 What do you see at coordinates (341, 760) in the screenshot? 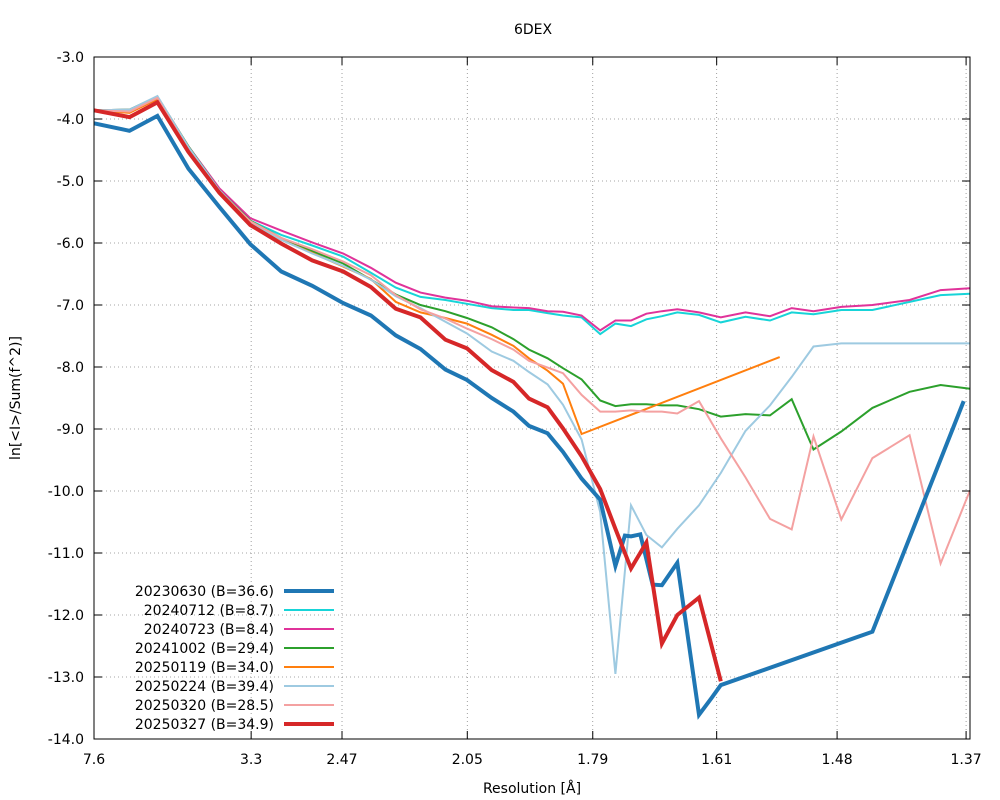
I see `x-tick-label: 2.47` at bounding box center [341, 760].